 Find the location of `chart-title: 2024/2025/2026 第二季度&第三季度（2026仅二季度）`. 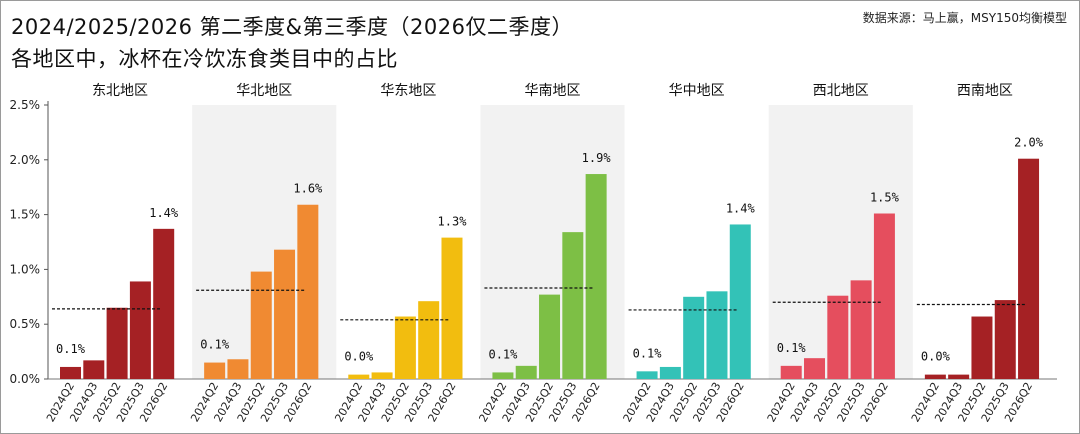

chart-title: 2024/2025/2026 第二季度&第三季度（2026仅二季度） is located at coordinates (292, 27).